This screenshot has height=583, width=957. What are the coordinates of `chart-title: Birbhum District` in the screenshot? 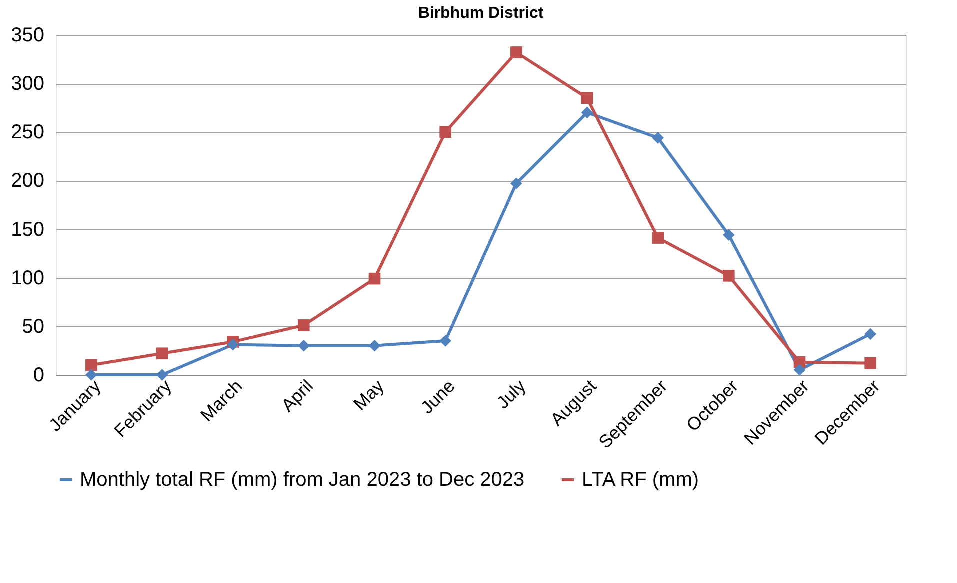 It's located at (481, 13).